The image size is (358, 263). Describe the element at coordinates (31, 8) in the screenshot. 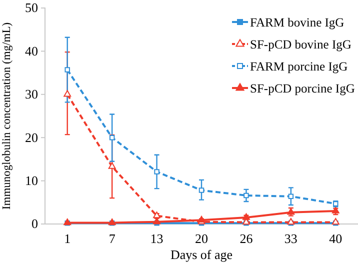

I see `y-tick-label: 50` at that location.